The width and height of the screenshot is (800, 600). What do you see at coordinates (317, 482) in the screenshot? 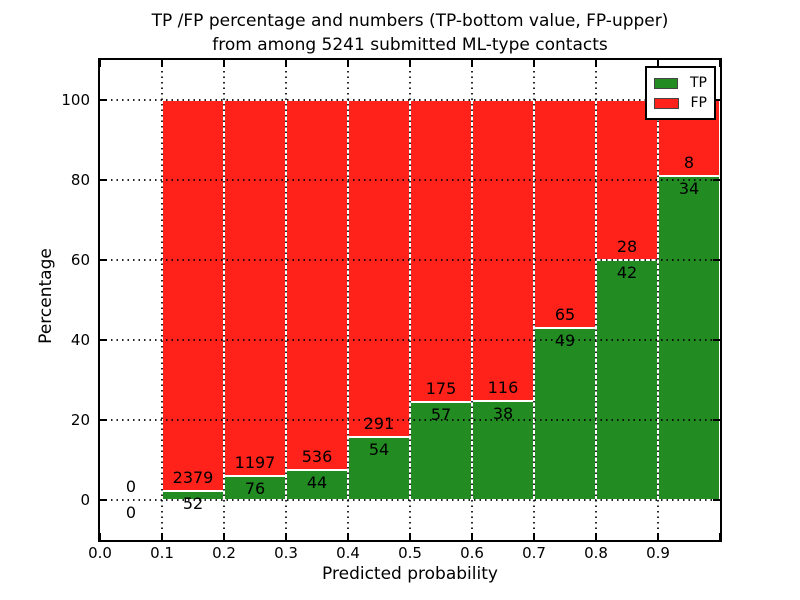
I see `bar-label-tp: 44` at bounding box center [317, 482].